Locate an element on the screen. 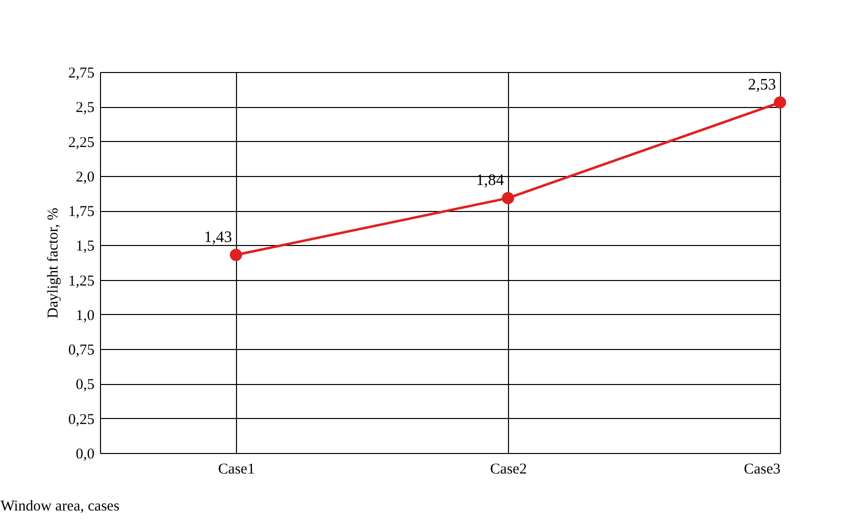  data-label: 1,43 is located at coordinates (218, 237).